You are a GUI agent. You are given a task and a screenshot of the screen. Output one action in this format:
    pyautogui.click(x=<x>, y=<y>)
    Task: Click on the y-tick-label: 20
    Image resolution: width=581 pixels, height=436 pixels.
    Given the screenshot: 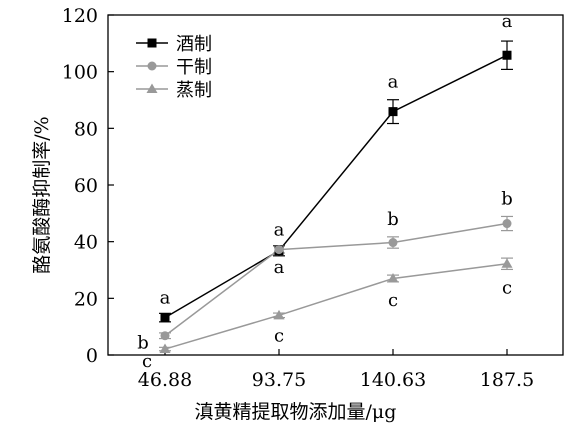 What is the action you would take?
    pyautogui.click(x=86, y=299)
    